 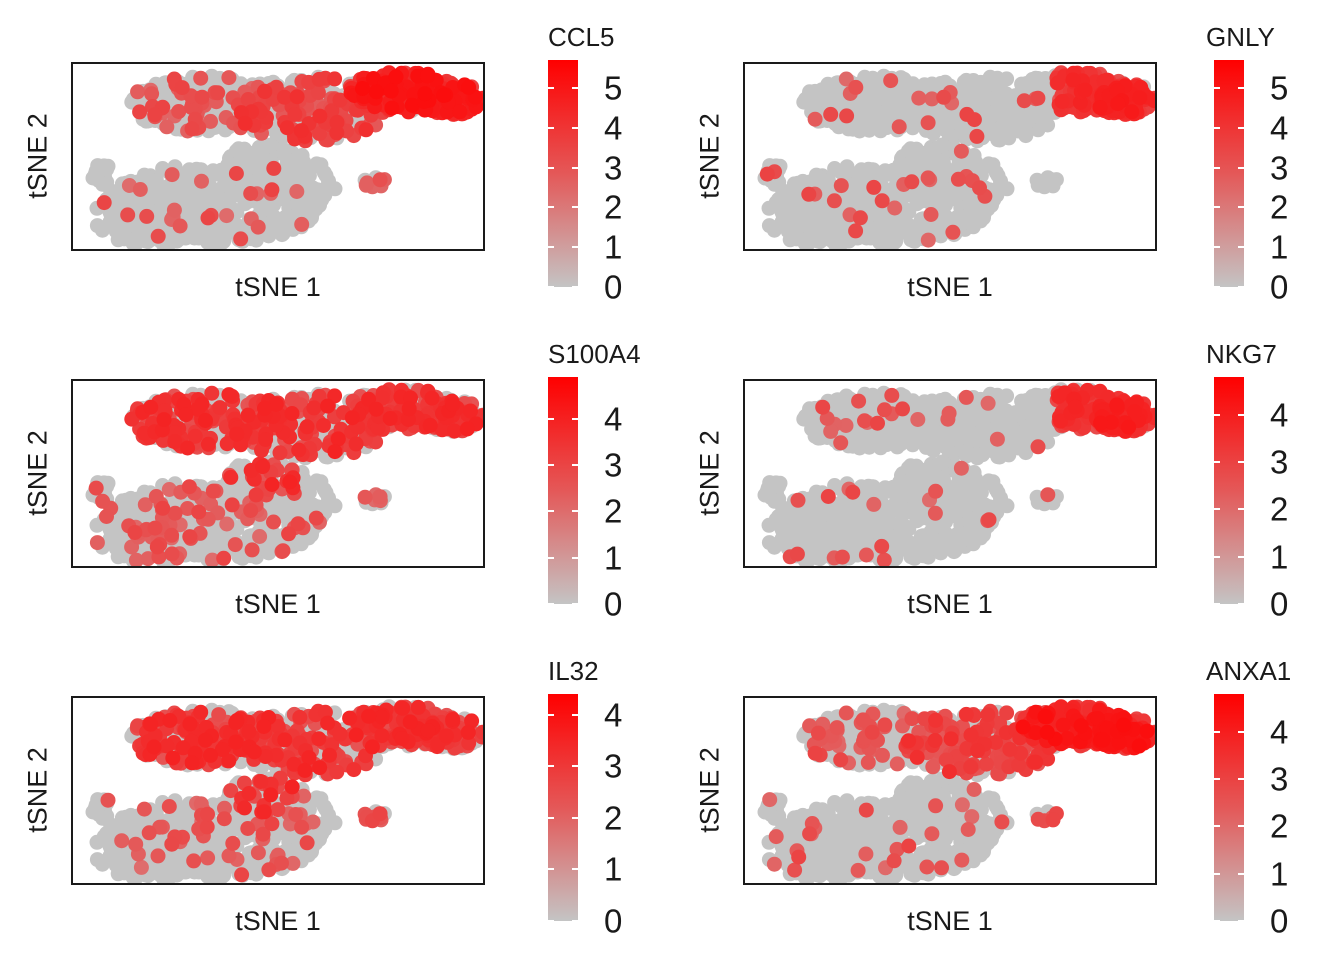 I want to click on color-scale-bar, so click(x=563, y=173).